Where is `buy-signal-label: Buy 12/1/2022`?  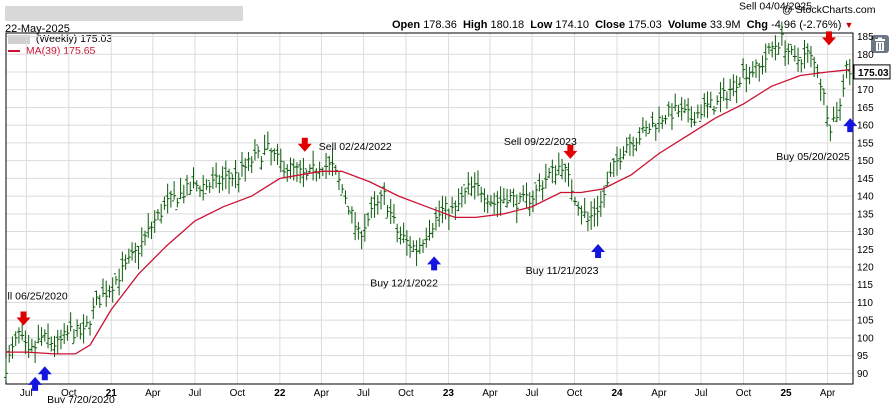
buy-signal-label: Buy 12/1/2022 is located at coordinates (404, 283).